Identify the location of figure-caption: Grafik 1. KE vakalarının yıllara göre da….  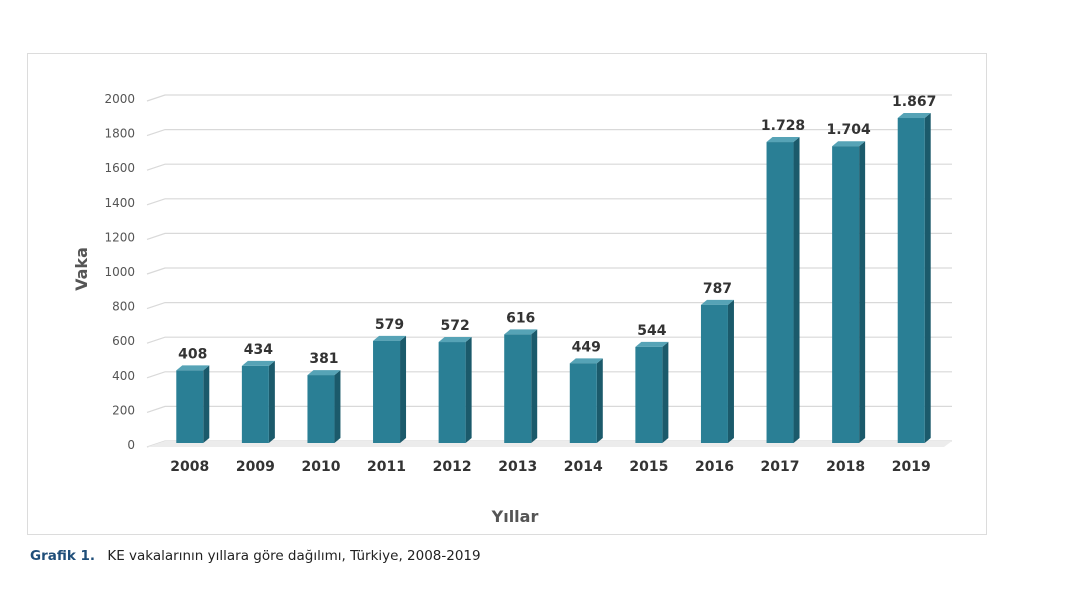
(255, 556).